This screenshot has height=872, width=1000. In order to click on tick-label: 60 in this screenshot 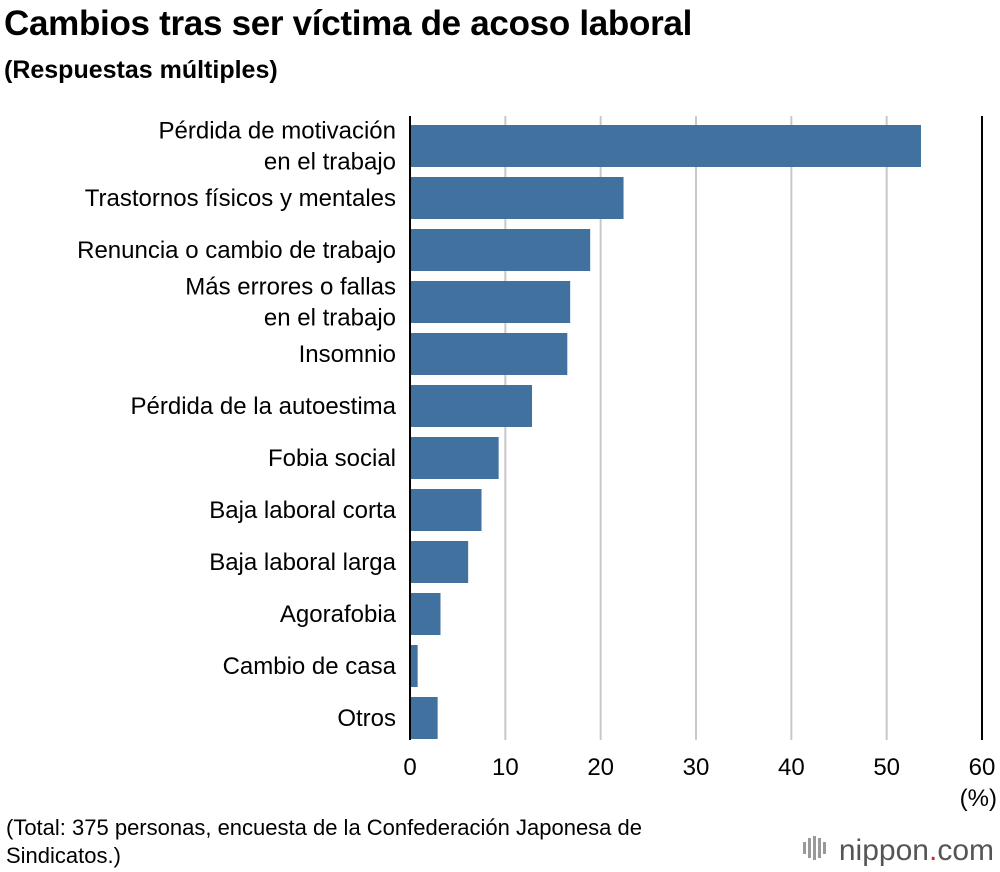, I will do `click(982, 767)`.